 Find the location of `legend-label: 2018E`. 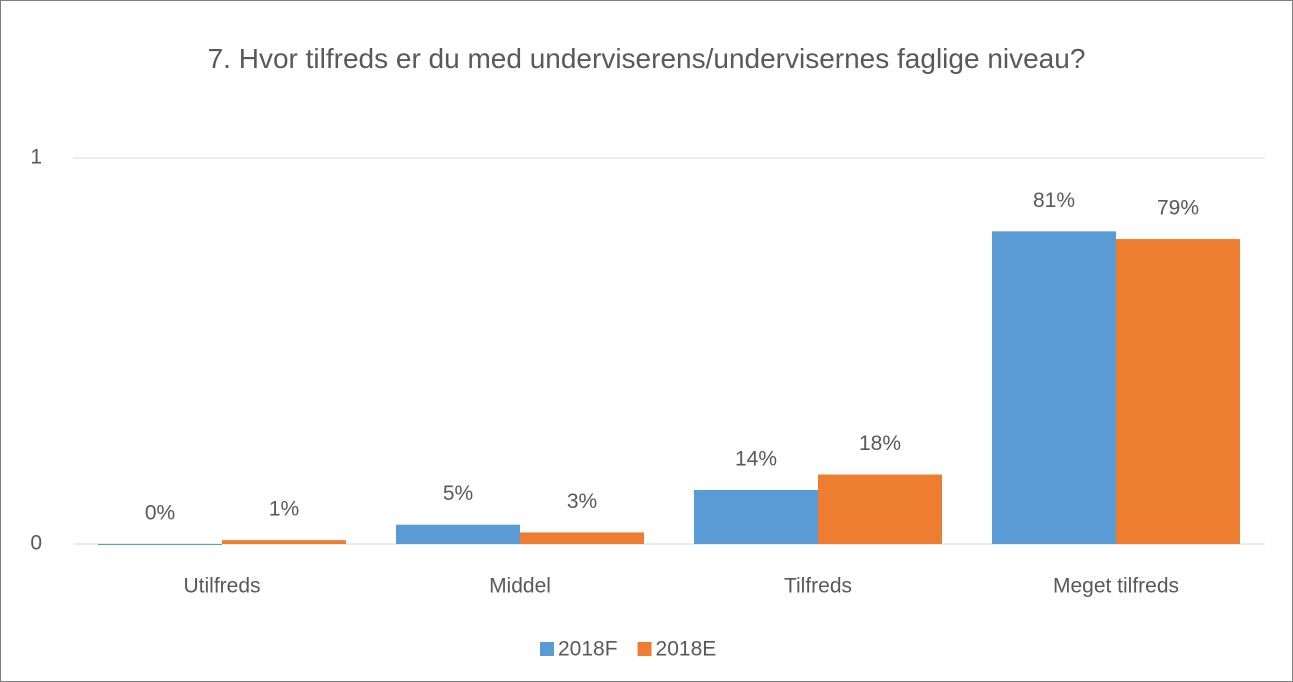

legend-label: 2018E is located at coordinates (686, 649).